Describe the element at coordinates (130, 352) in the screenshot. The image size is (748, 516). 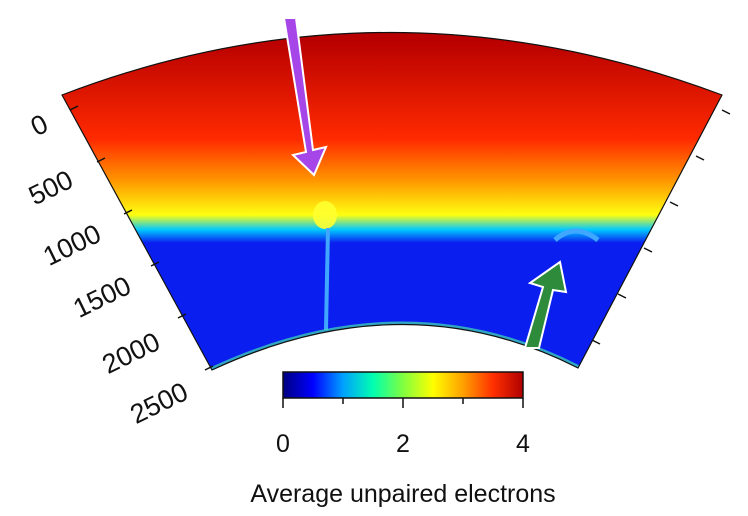
I see `depth-label-2000: 2000` at that location.